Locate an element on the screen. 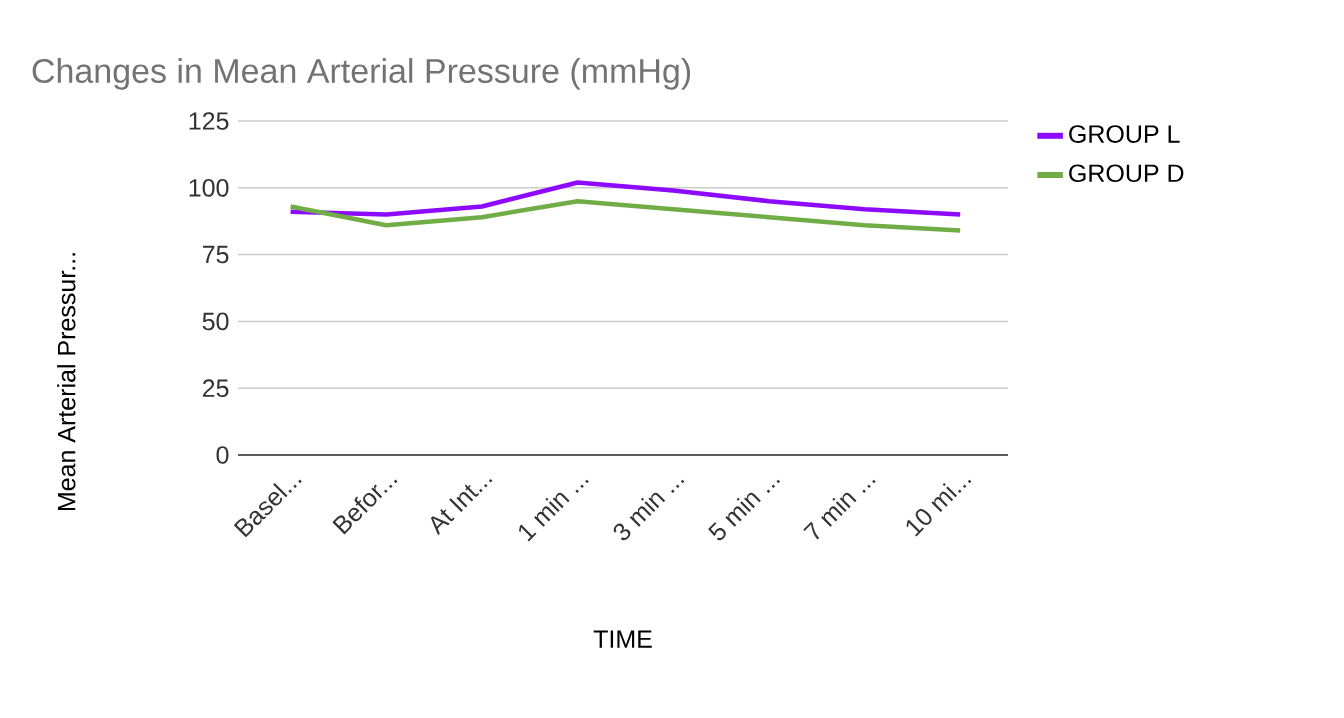 The width and height of the screenshot is (1344, 718). y-tick-label: 125 is located at coordinates (209, 121).